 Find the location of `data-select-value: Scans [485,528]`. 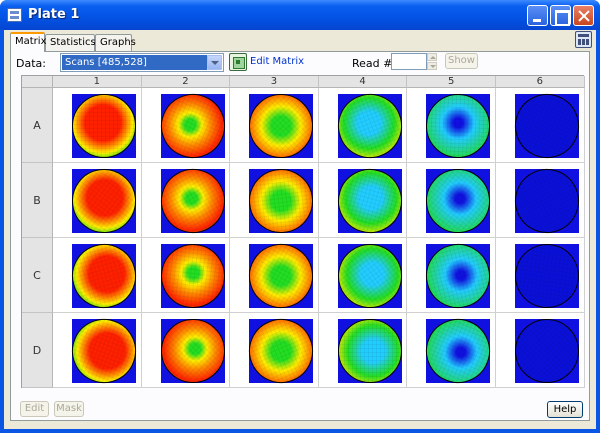

data-select-value: Scans [485,528] is located at coordinates (134, 62).